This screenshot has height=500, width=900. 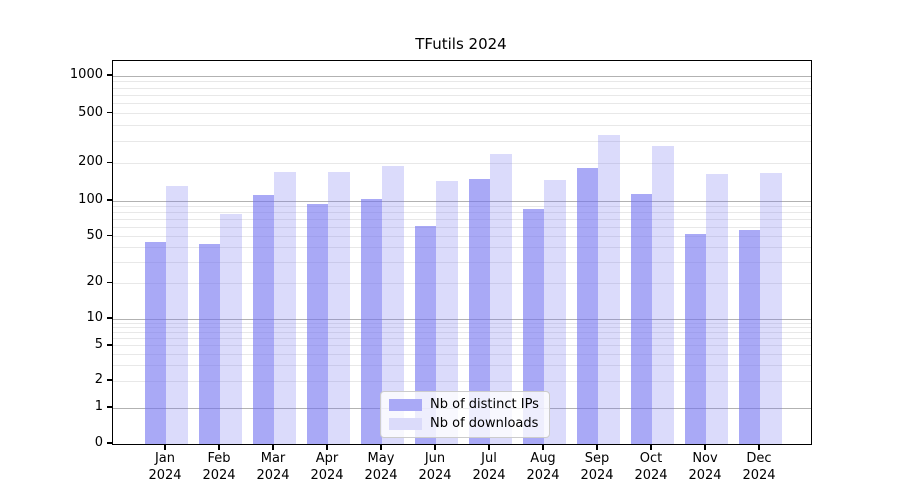 What do you see at coordinates (327, 467) in the screenshot?
I see `x-tick-label: Apr 2024` at bounding box center [327, 467].